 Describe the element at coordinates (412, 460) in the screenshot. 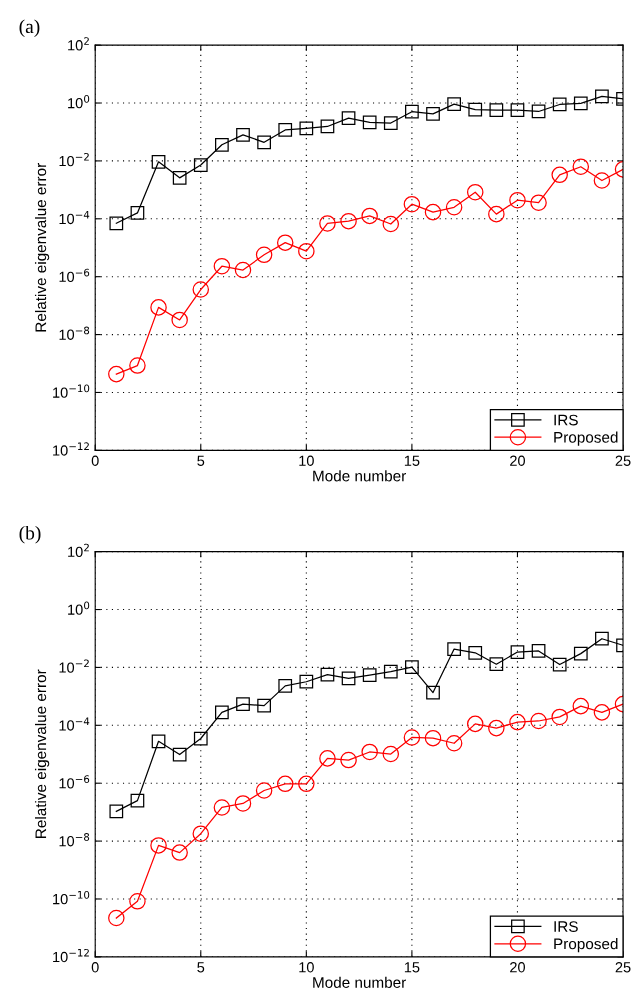

I see `x-tick-label: 15` at that location.